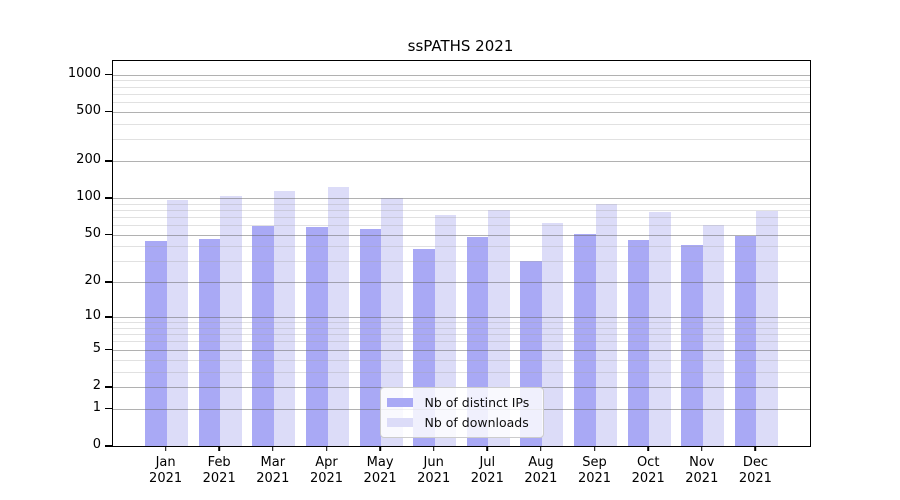 This screenshot has width=900, height=500. Describe the element at coordinates (702, 470) in the screenshot. I see `x-tick-label: Nov 2021` at that location.